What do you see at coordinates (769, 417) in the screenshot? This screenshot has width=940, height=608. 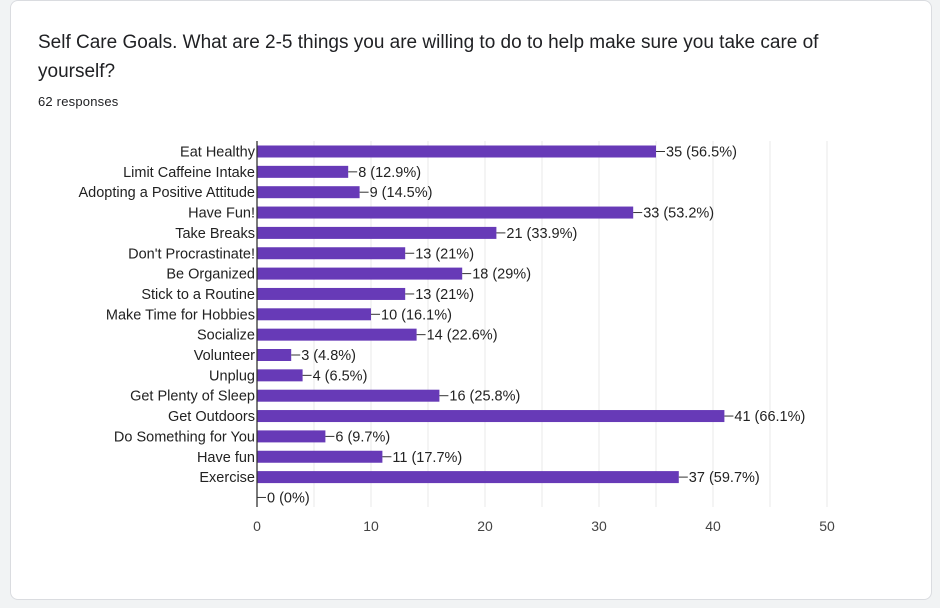 I see `data-label: 41 (66.1%)` at bounding box center [769, 417].